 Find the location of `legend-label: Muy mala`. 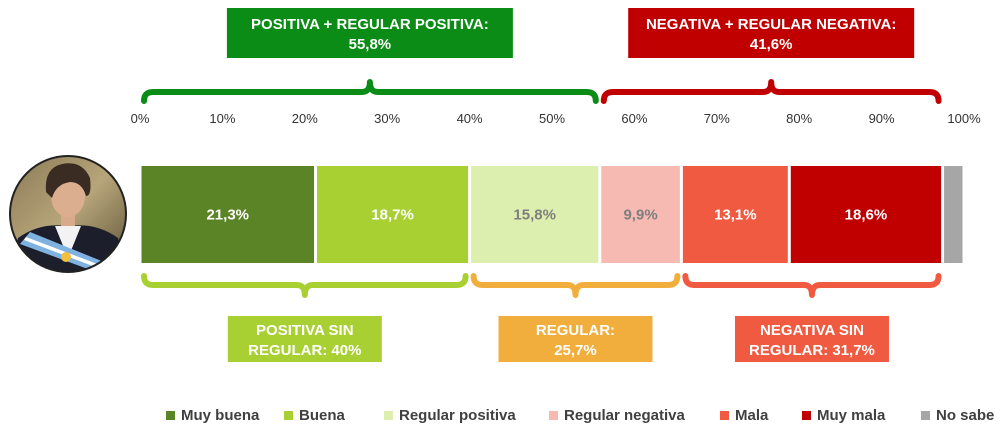

legend-label: Muy mala is located at coordinates (851, 415).